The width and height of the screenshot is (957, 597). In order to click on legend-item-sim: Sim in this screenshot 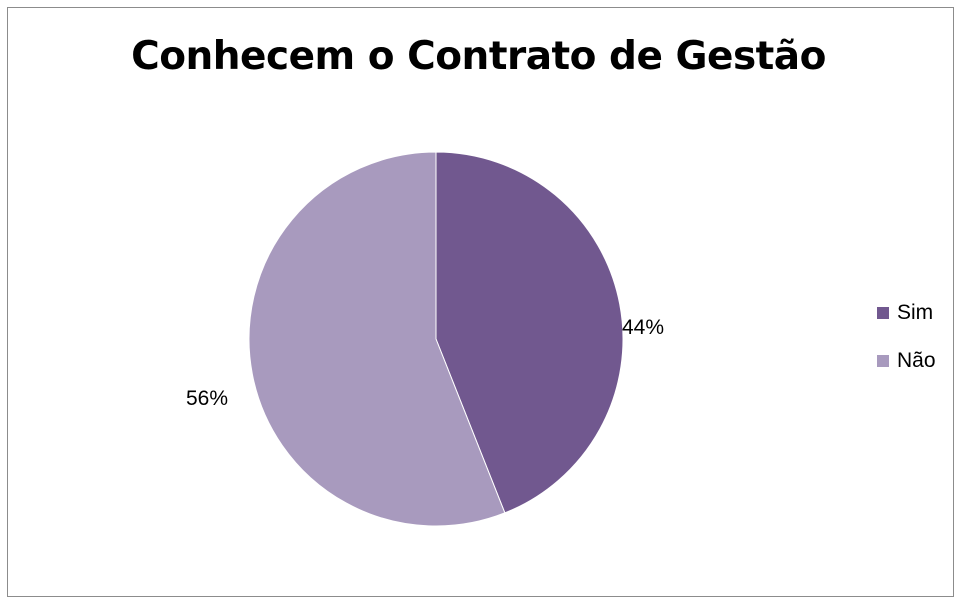, I will do `click(906, 313)`.